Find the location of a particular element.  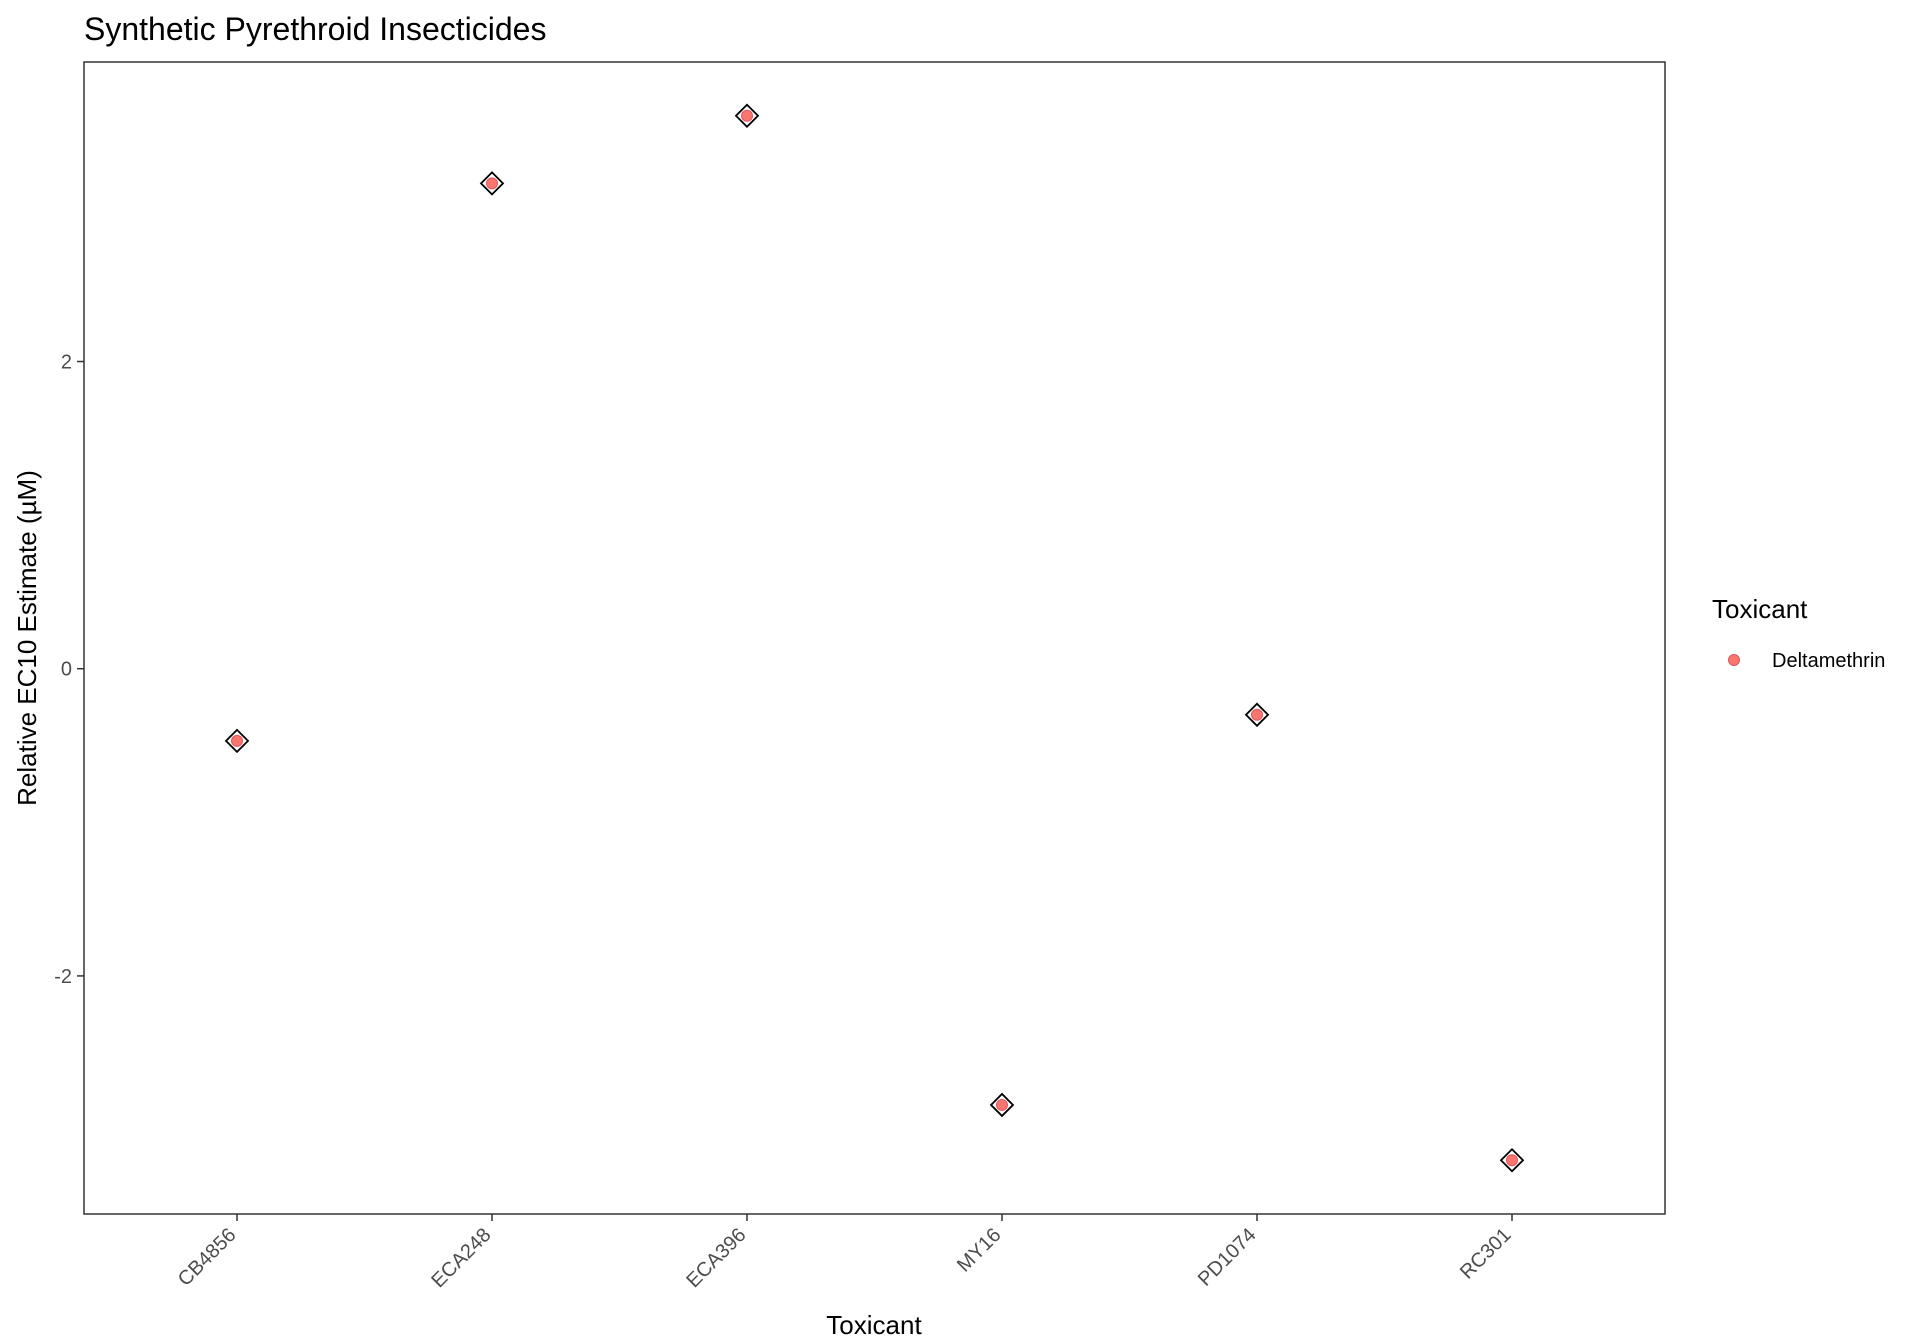

point-diamond-rc301 is located at coordinates (1512, 1160).